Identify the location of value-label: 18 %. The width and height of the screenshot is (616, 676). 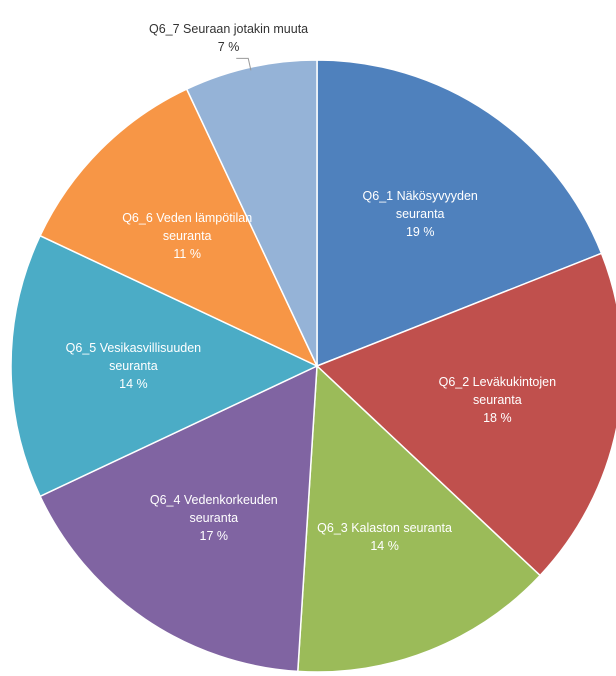
(497, 418).